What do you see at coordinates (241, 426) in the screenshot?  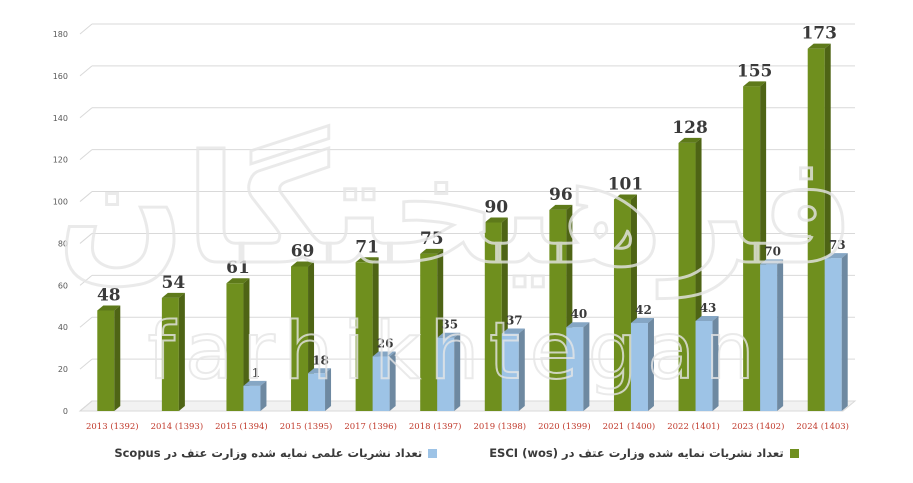 I see `x-tick-label: 2015 (1394)` at bounding box center [241, 426].